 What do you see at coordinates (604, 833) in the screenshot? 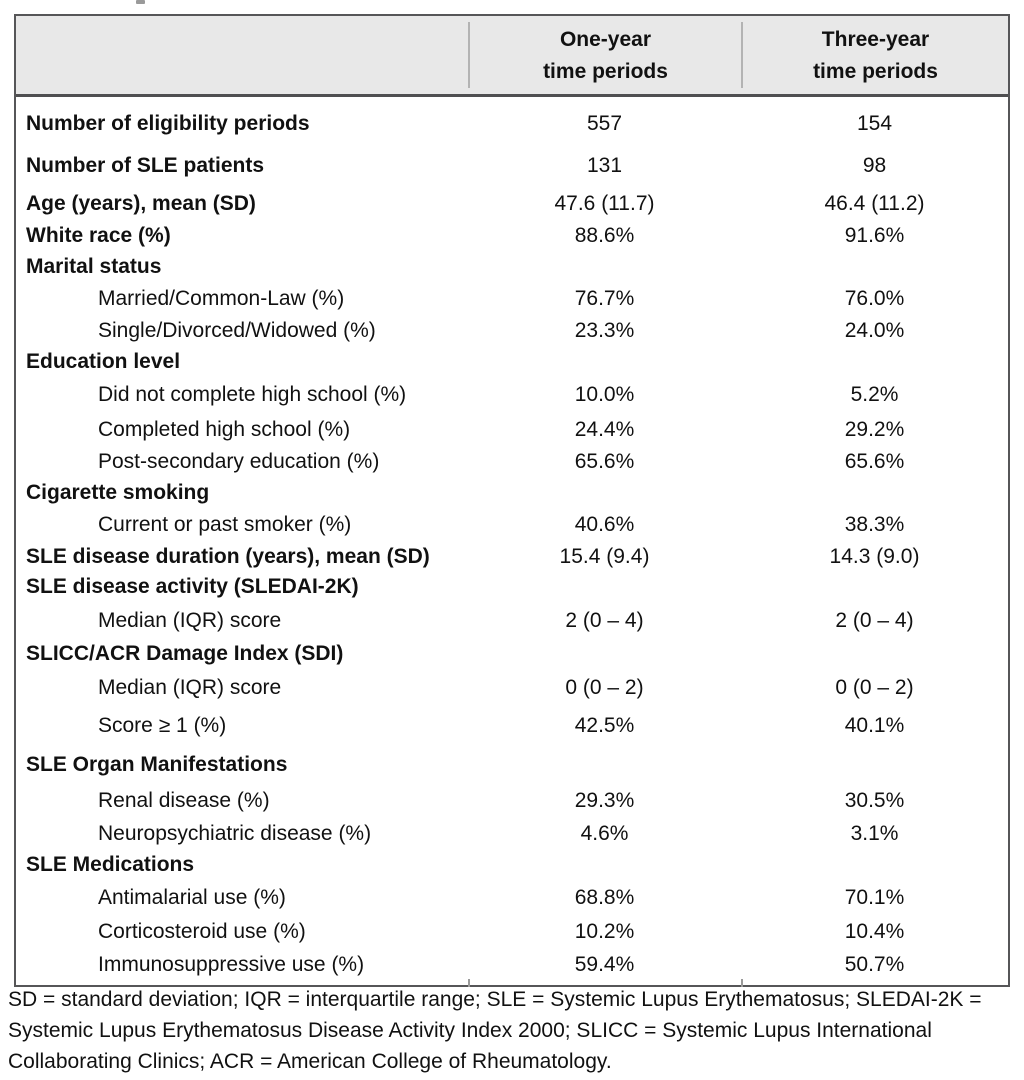
I see `cell-one-year: 4.6%` at bounding box center [604, 833].